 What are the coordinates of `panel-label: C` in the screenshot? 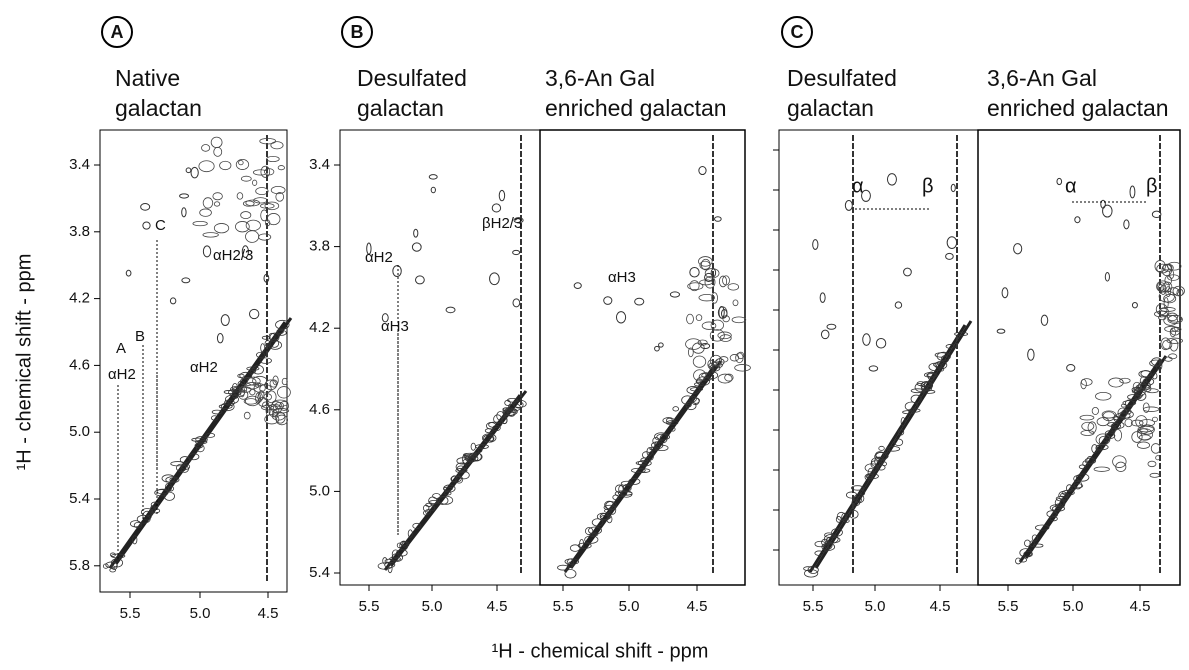 It's located at (797, 32).